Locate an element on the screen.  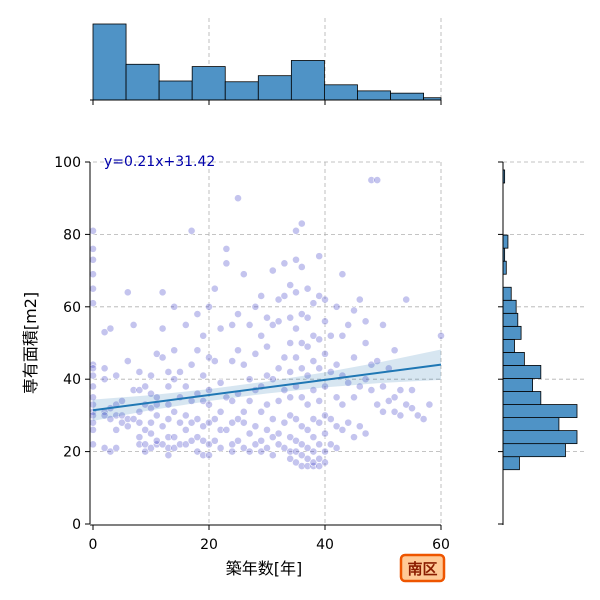
confidence-band is located at coordinates (267, 385).